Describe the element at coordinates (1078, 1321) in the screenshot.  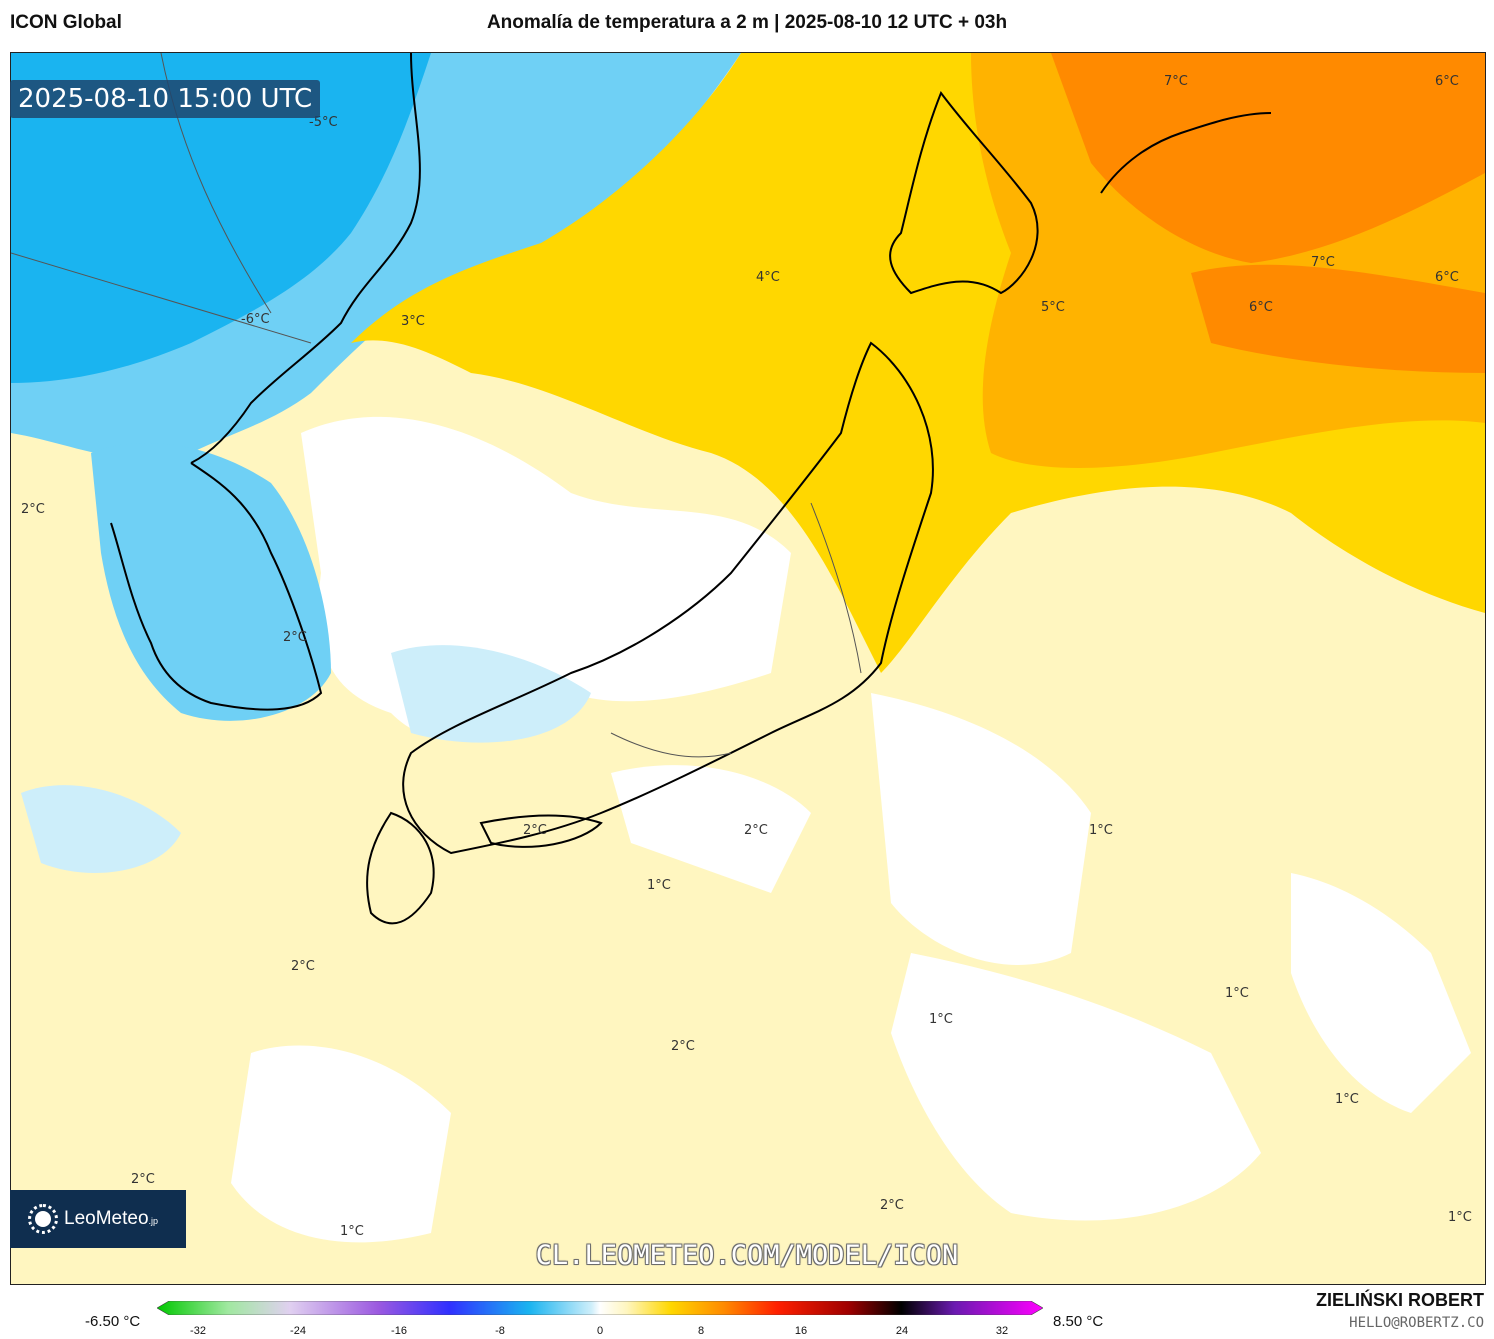
I see `legend-max-value: 8.50 °C` at that location.